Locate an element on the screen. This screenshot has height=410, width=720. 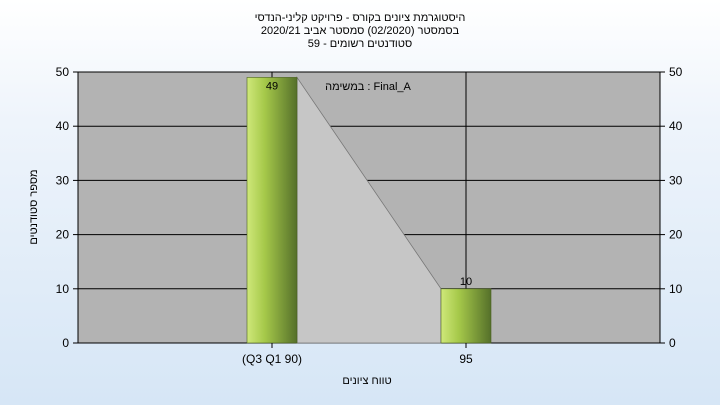
chart-title-line-2: בסמסטר (02/2020) סמסטר אביב 2020/21 is located at coordinates (360, 31).